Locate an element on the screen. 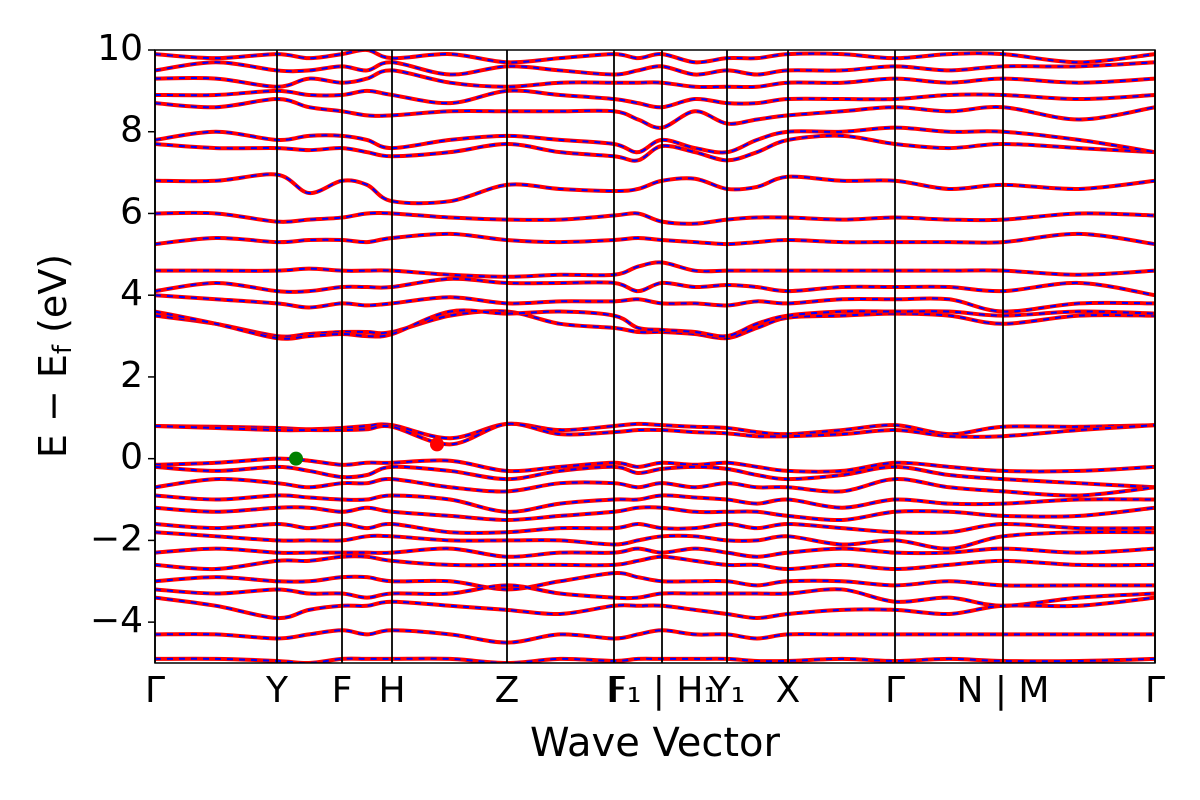 The width and height of the screenshot is (1200, 800). x-tick-label: F₁ | H₁ is located at coordinates (662, 690).